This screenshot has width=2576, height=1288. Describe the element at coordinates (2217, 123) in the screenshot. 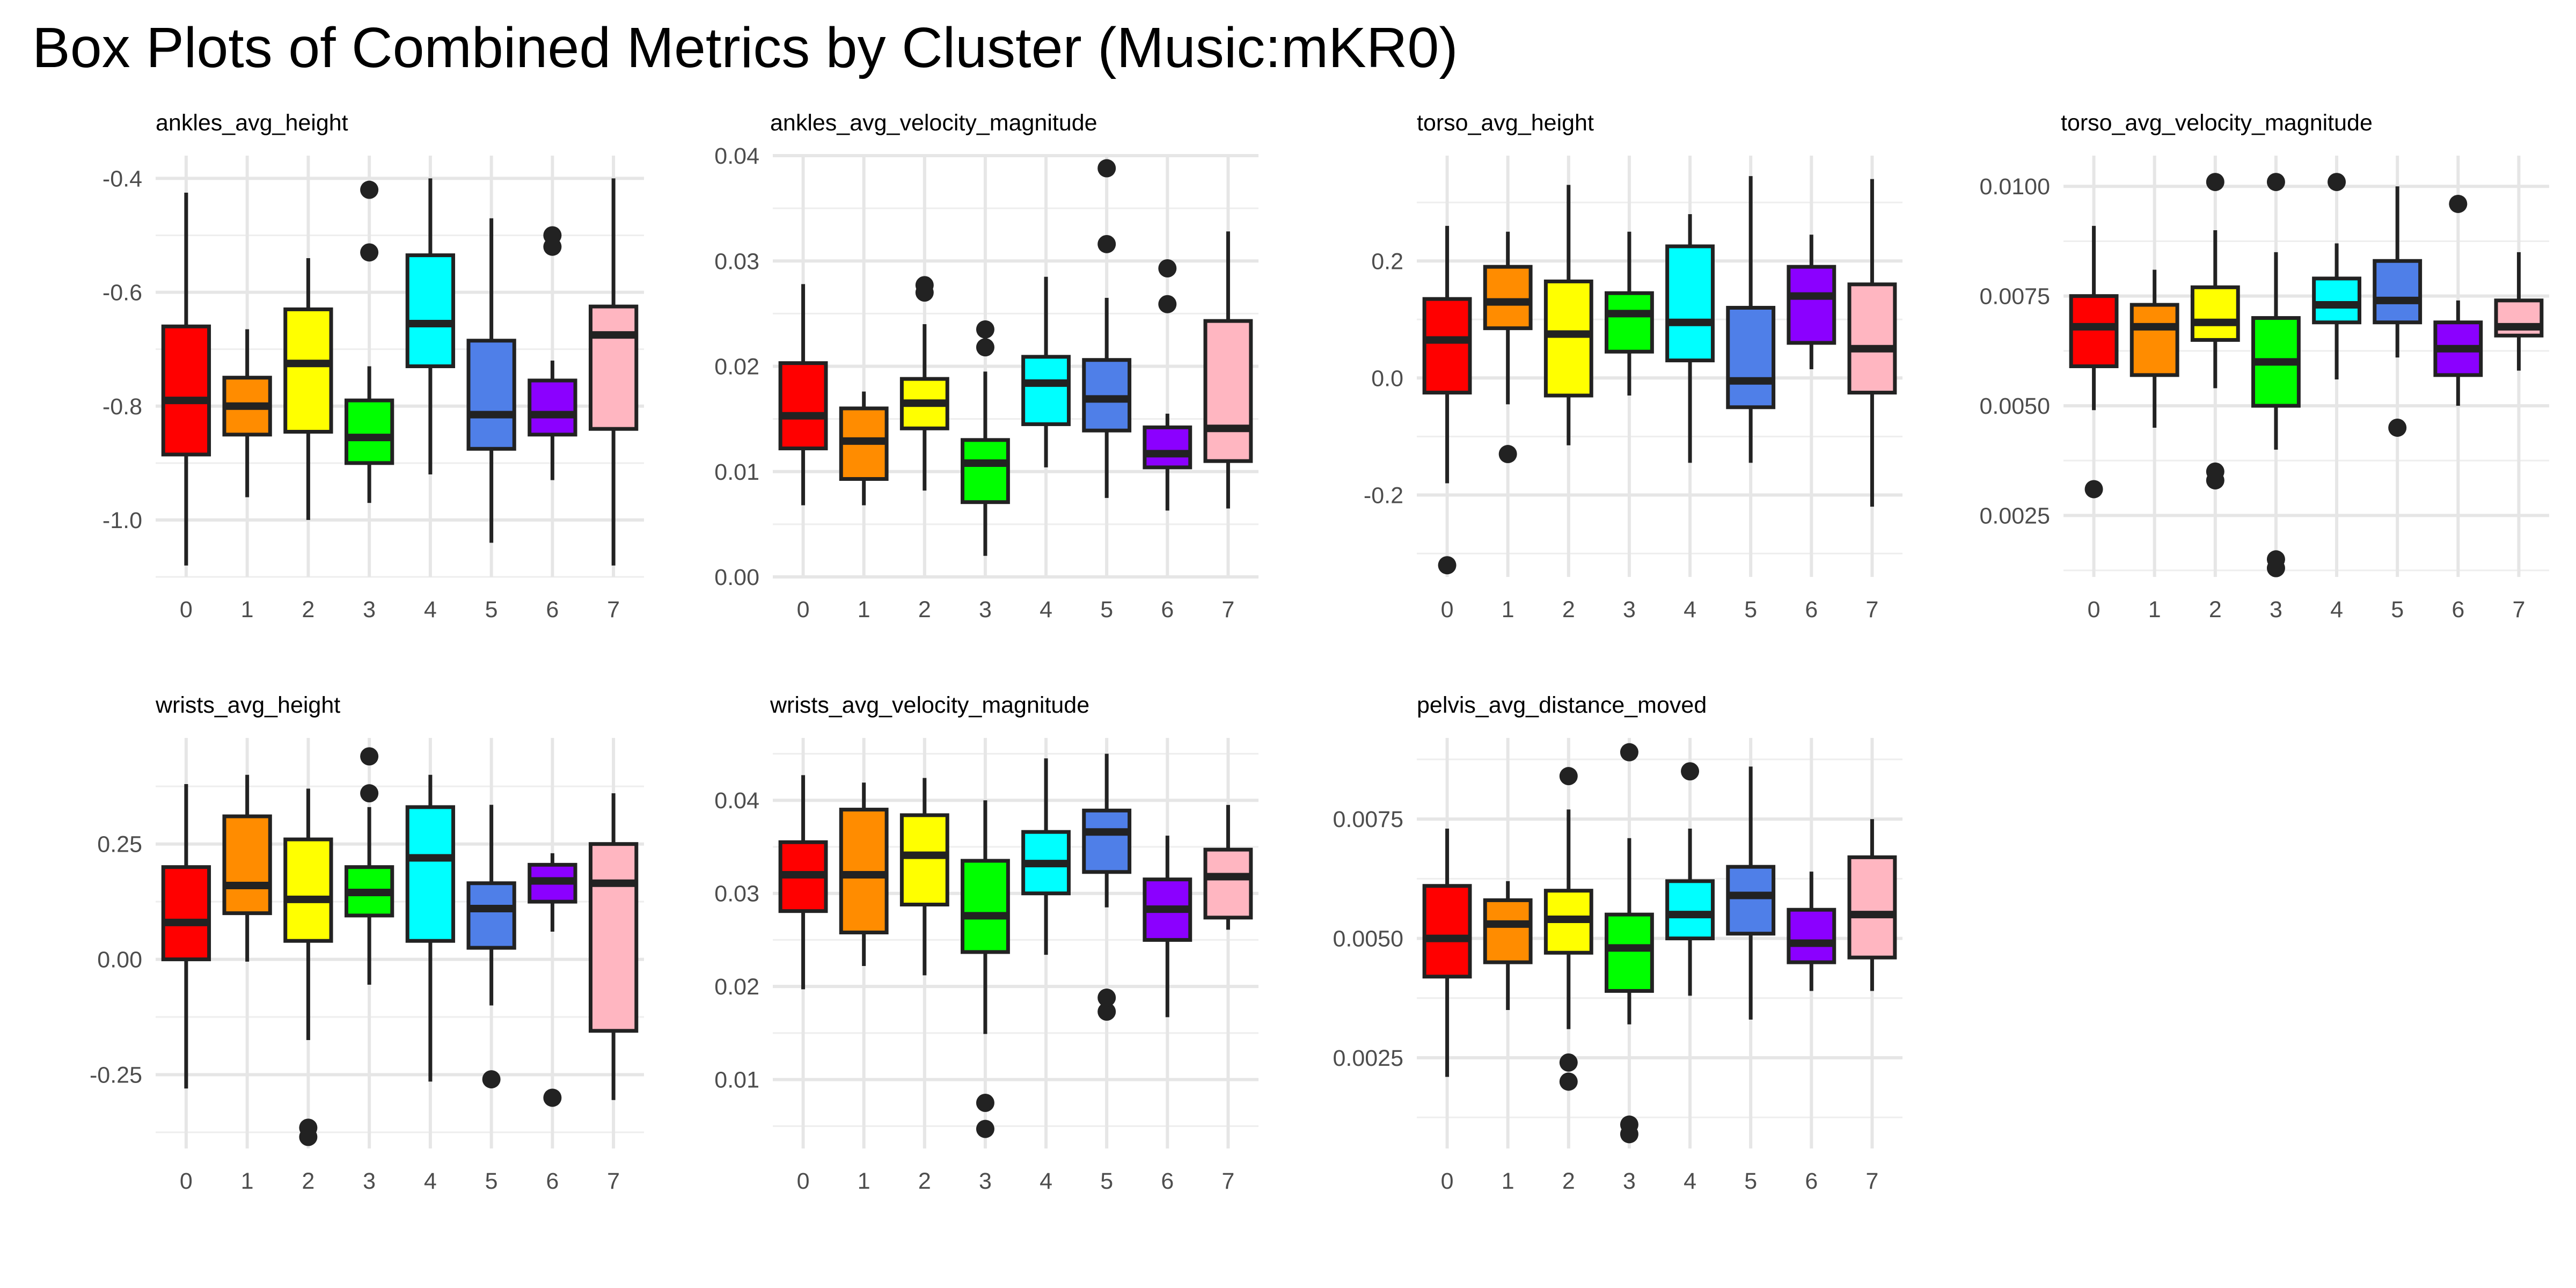

I see `panel-title: torso_avg_velocity_magnitude` at that location.